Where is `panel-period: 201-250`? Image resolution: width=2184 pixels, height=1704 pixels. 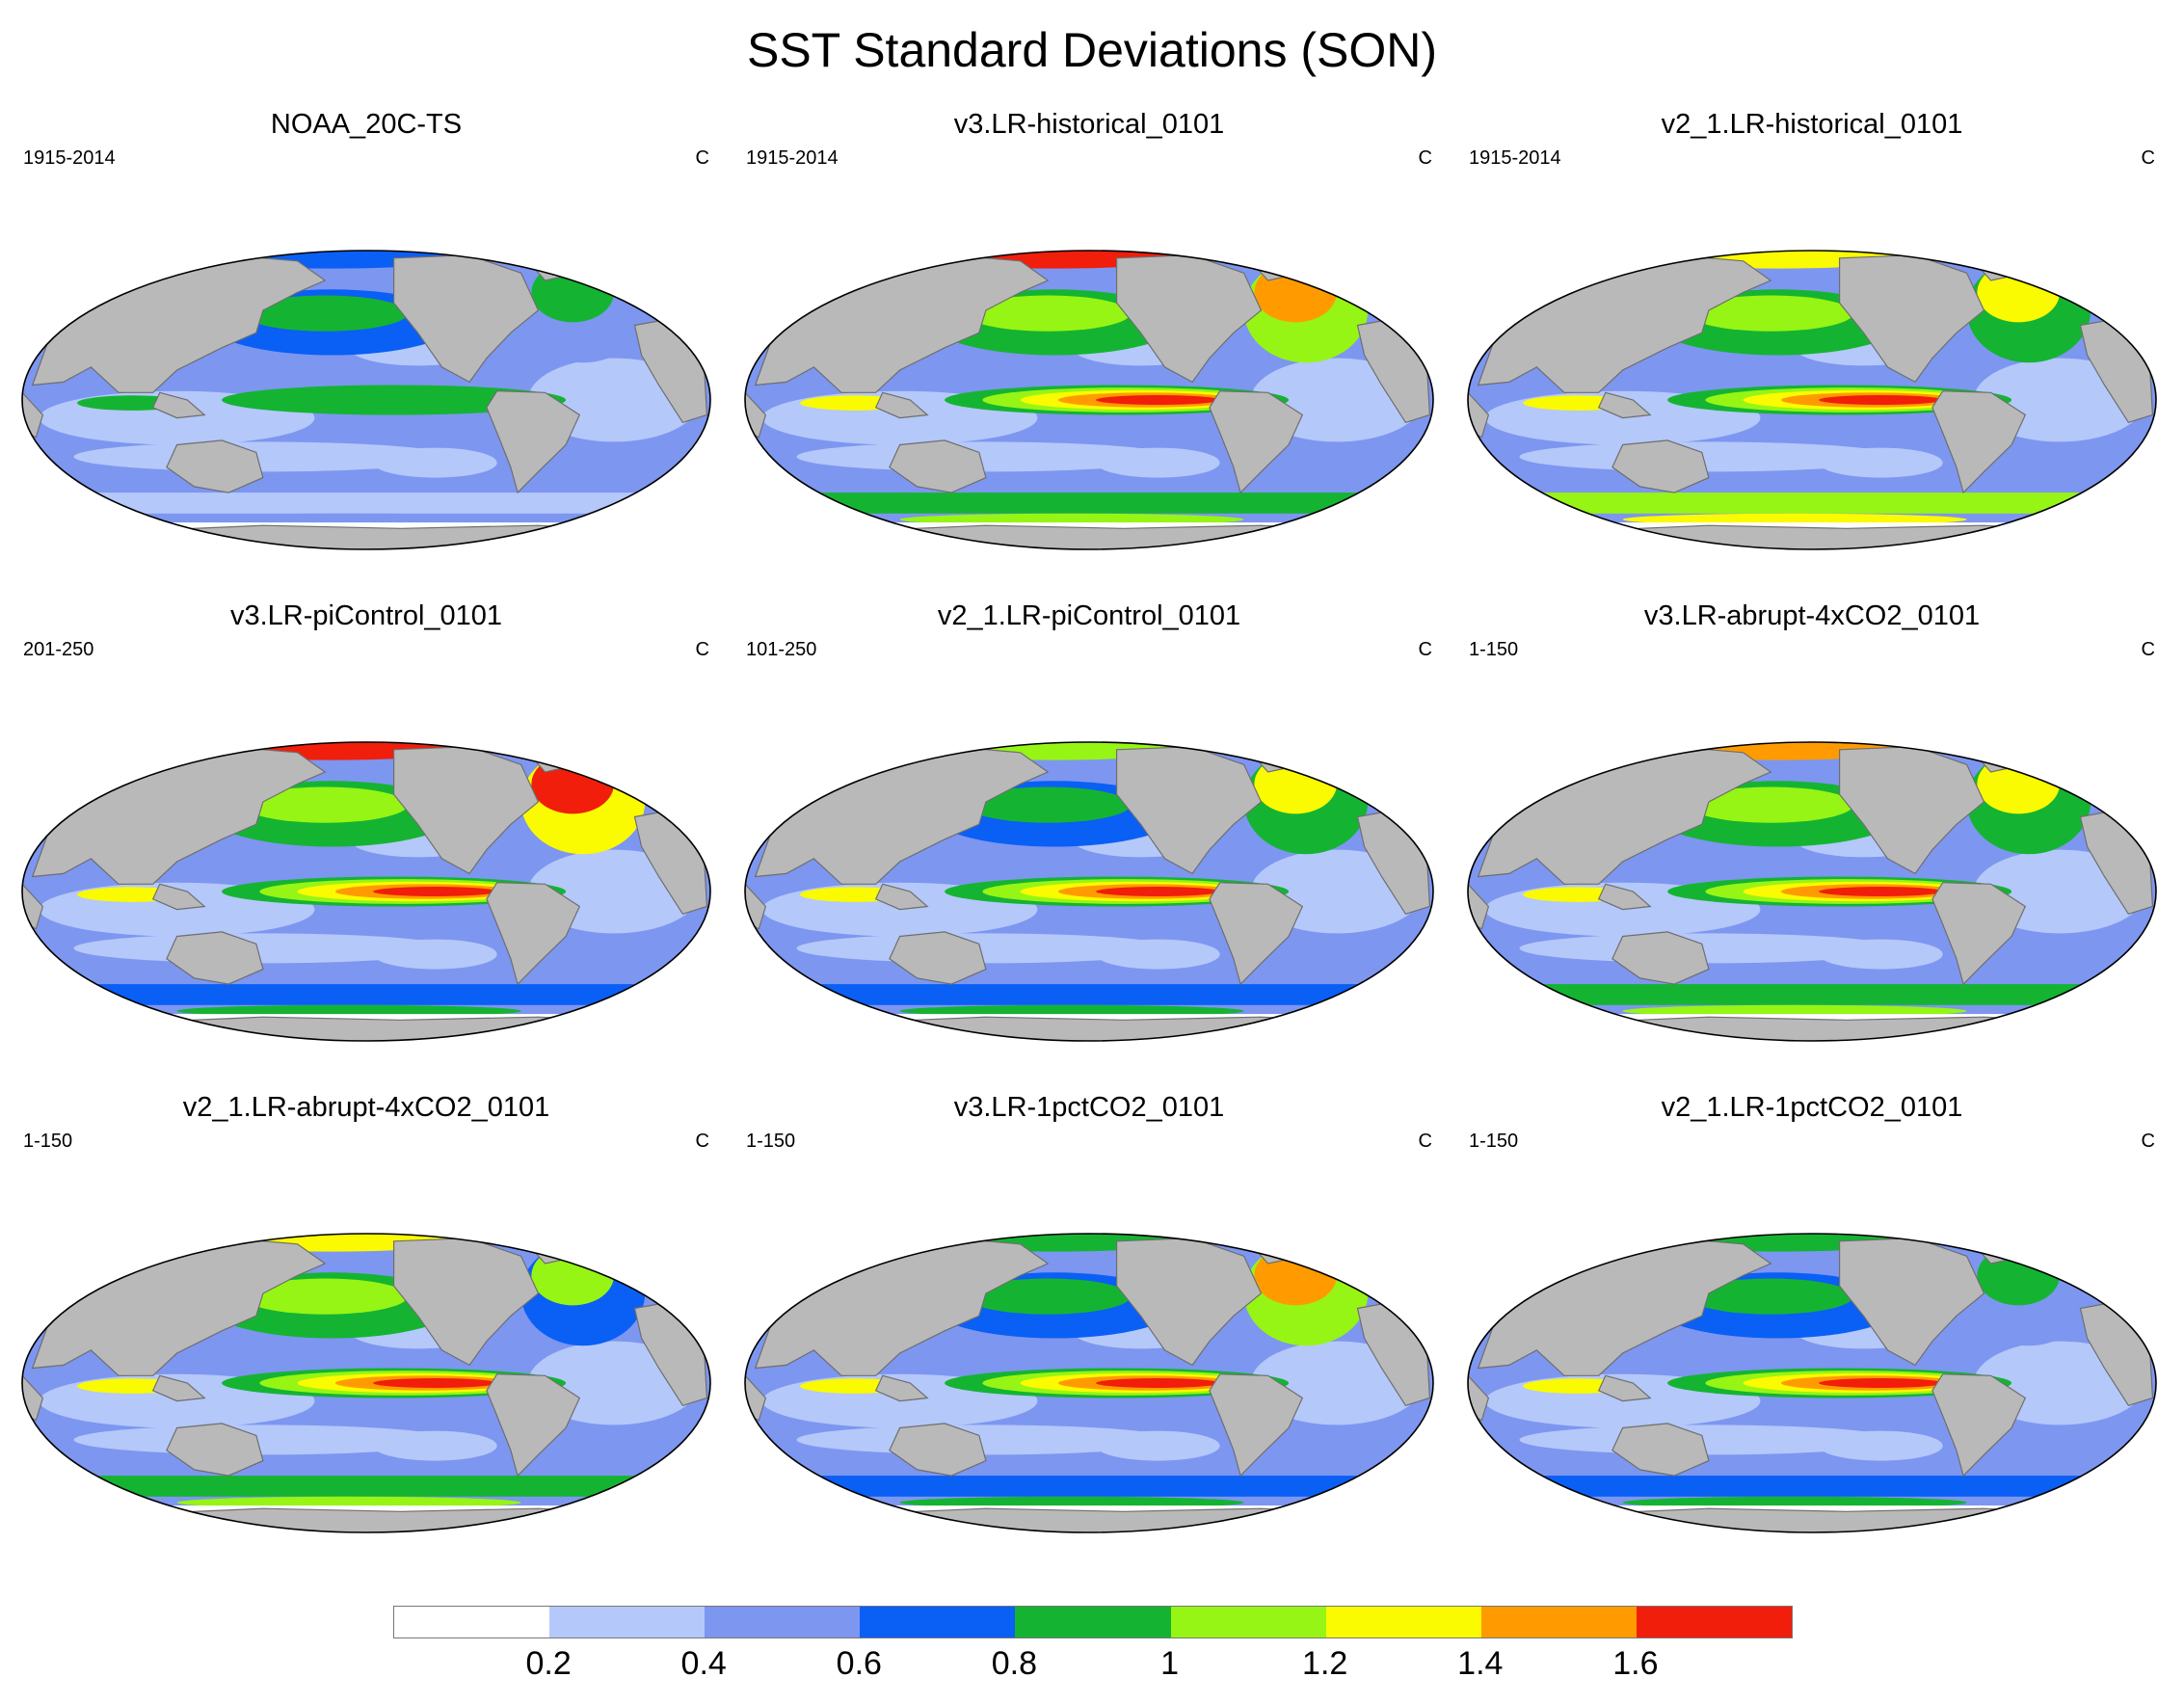 panel-period: 201-250 is located at coordinates (59, 650).